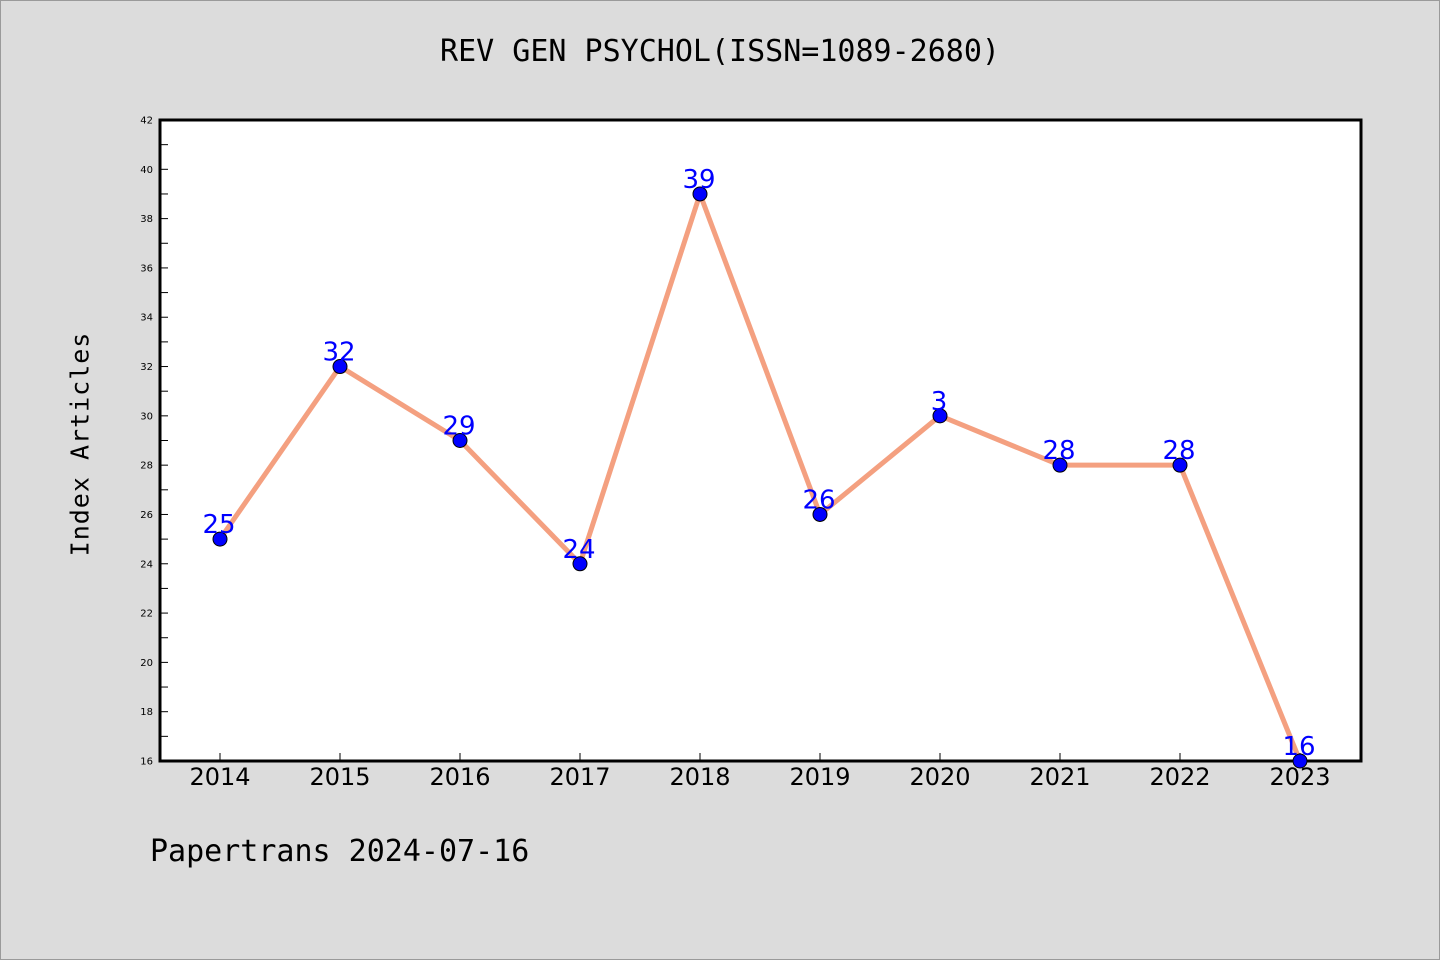 The height and width of the screenshot is (960, 1440). Describe the element at coordinates (720, 51) in the screenshot. I see `chart-title: REV GEN PSYCHOL(ISSN=1089-2680)` at that location.